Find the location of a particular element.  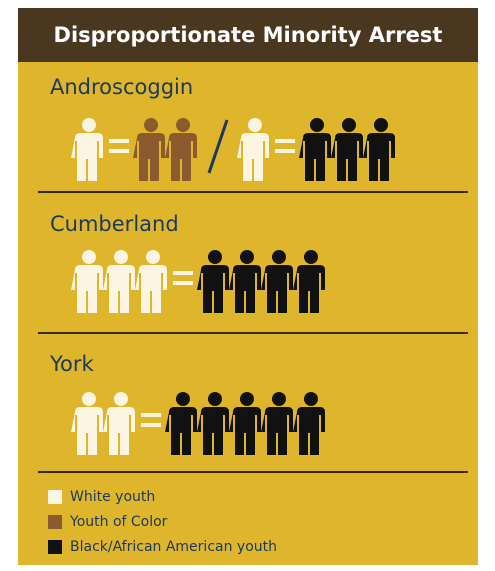

header-bar is located at coordinates (248, 35).